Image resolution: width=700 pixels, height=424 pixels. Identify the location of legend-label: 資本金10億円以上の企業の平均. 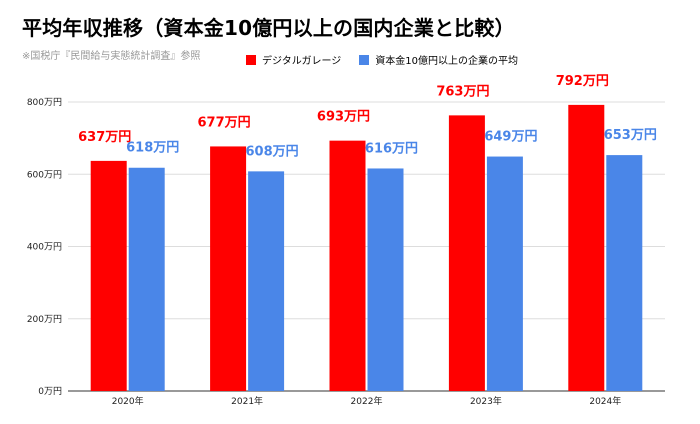
(447, 61).